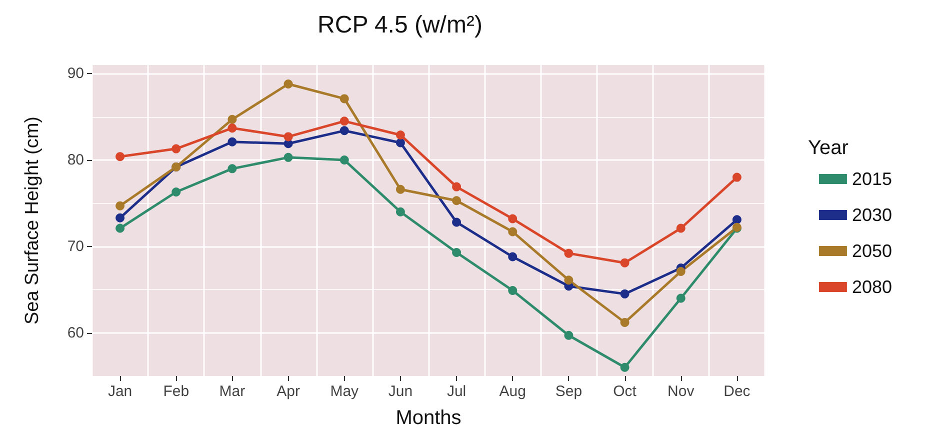 The image size is (925, 438). What do you see at coordinates (828, 148) in the screenshot?
I see `legend-title: Year` at bounding box center [828, 148].